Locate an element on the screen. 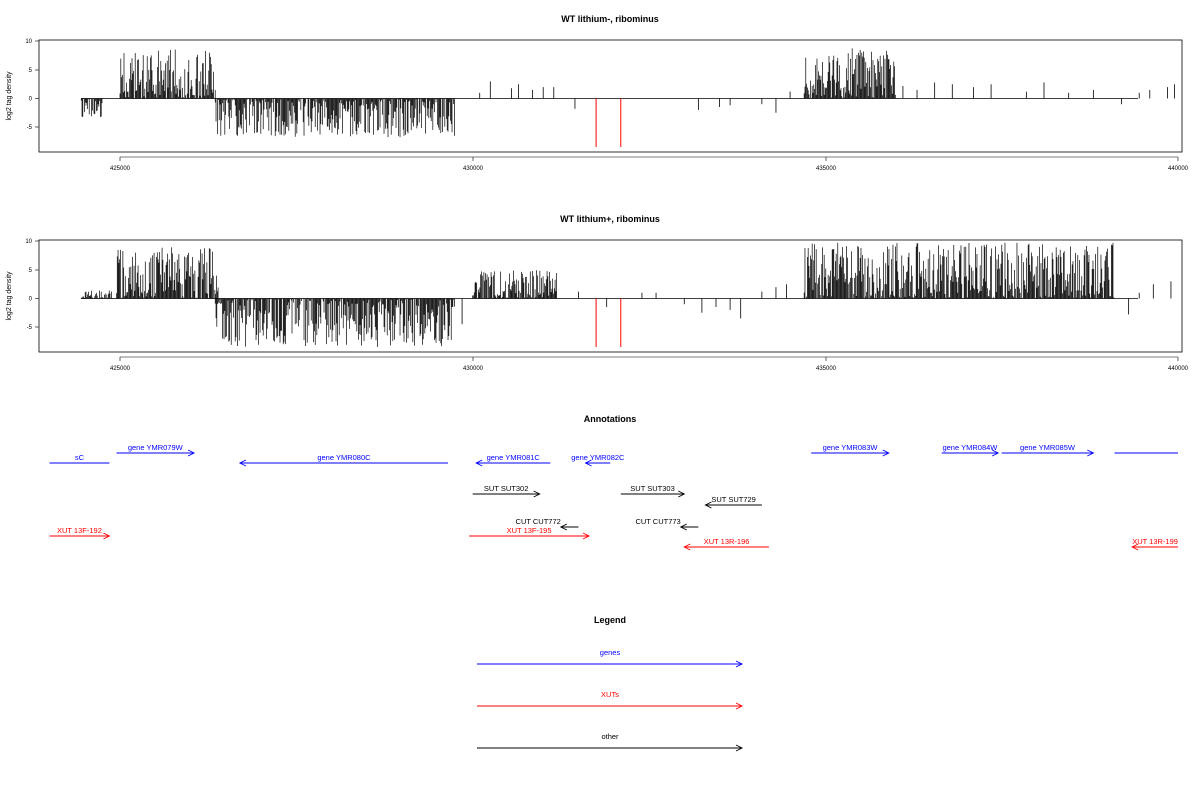 The image size is (1200, 800). annotation-feature: XUT 13R-199 is located at coordinates (1154, 544).